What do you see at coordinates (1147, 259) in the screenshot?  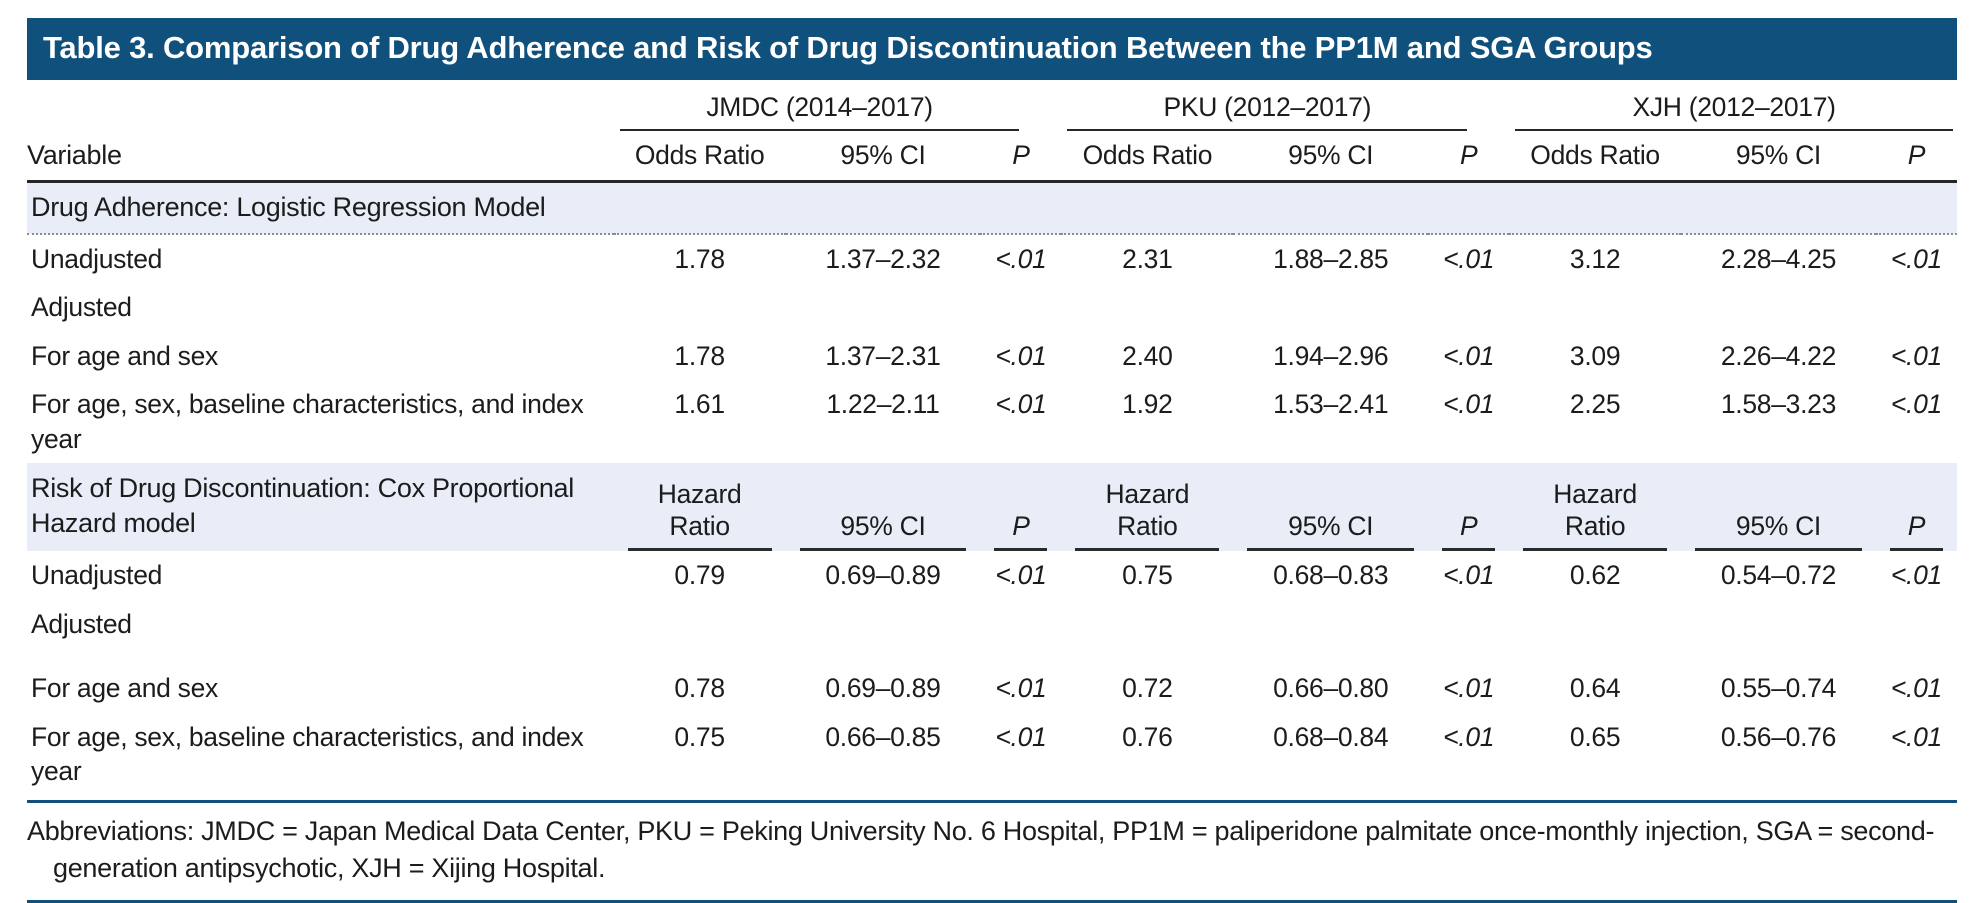 I see `value-cell: 2.31` at bounding box center [1147, 259].